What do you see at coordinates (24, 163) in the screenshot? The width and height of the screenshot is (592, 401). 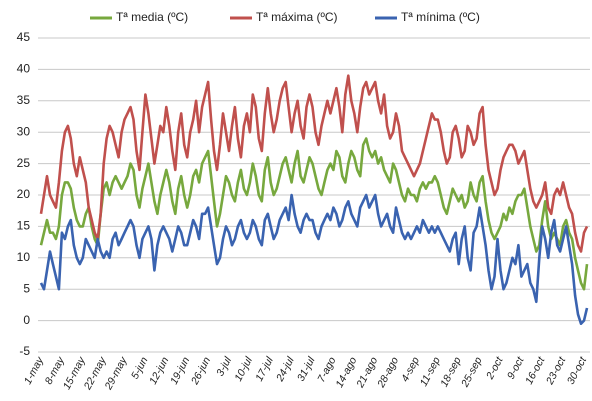 I see `y-tick-label: 25` at bounding box center [24, 163].